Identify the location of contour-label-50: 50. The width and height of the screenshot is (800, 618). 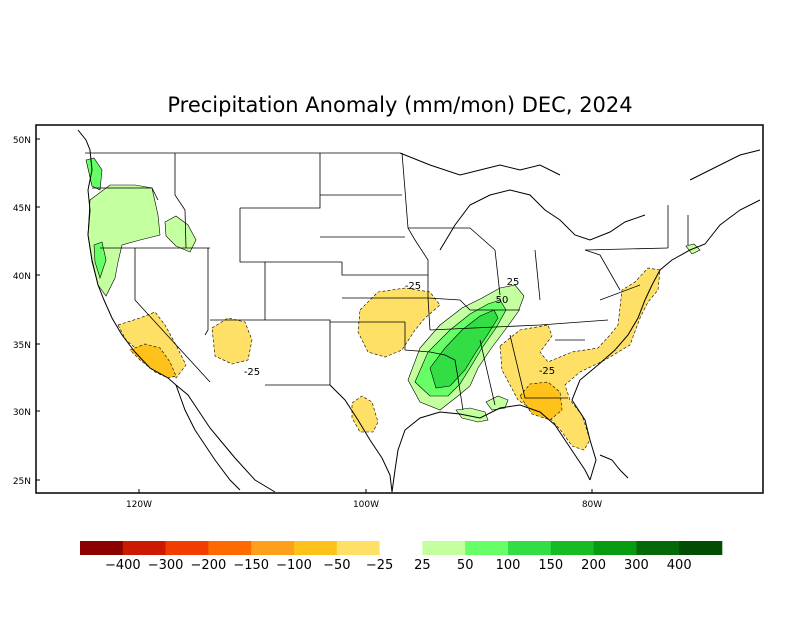
(502, 300).